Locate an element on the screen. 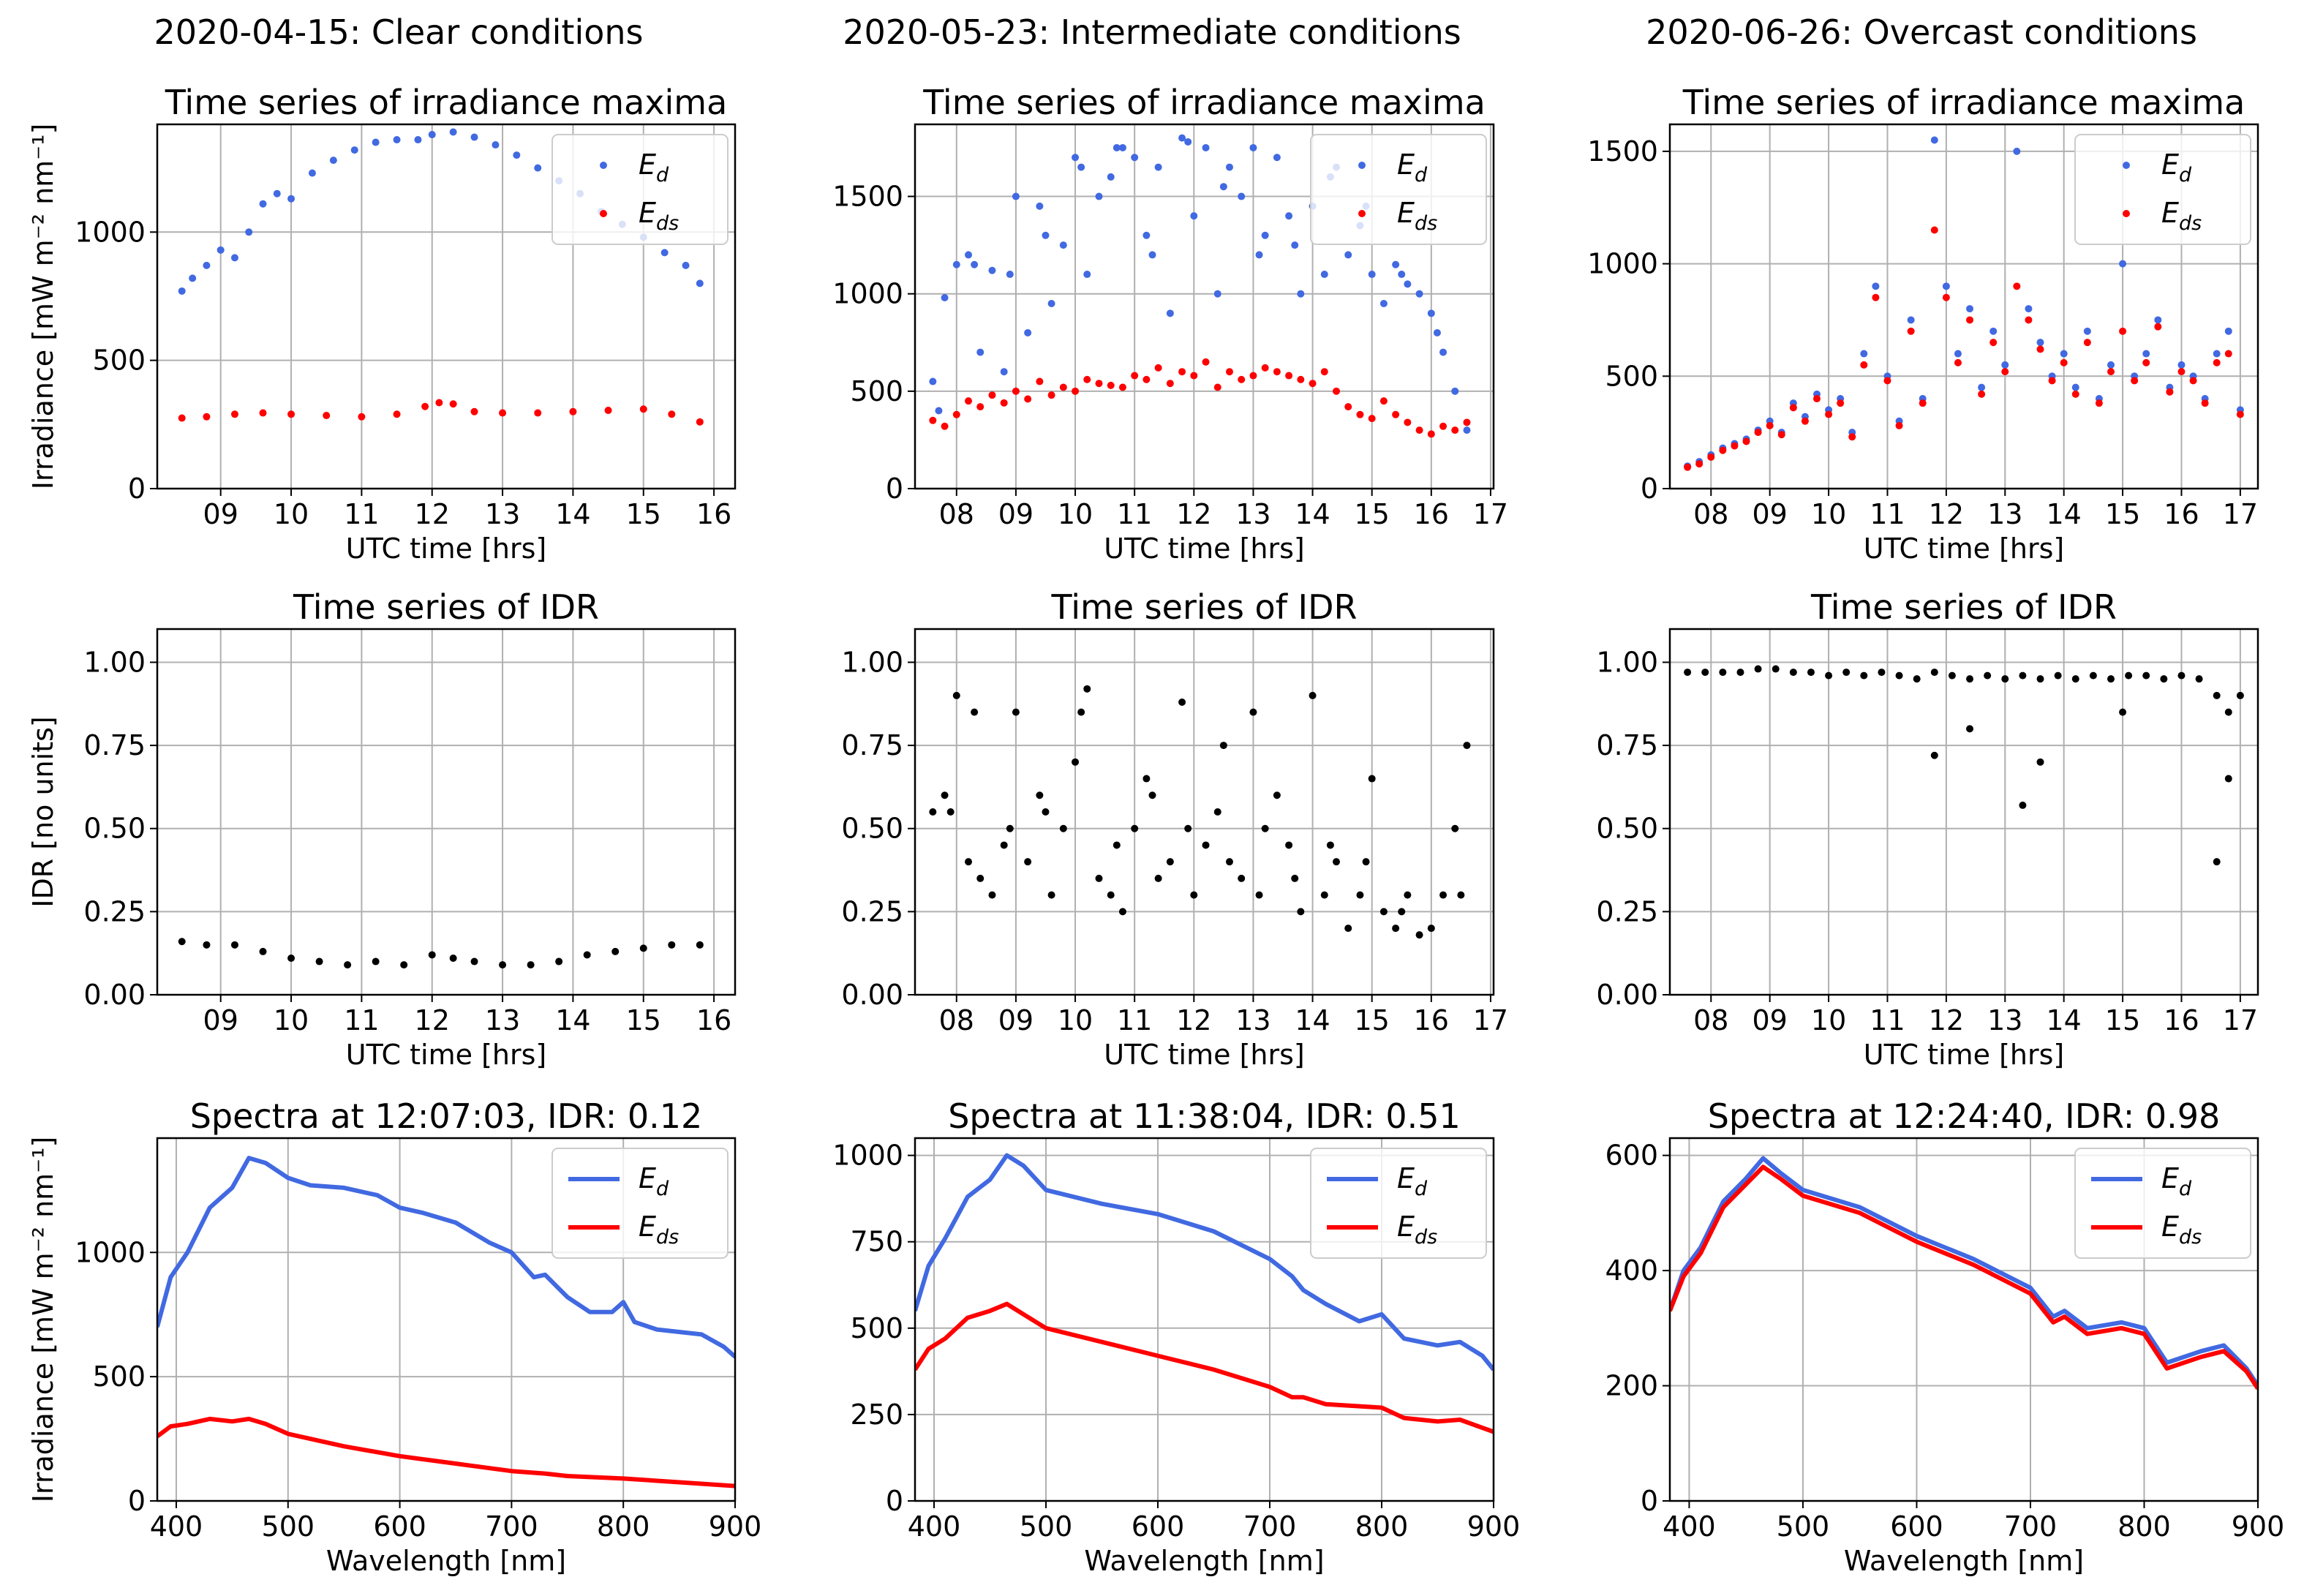  x-tick-label: 500 is located at coordinates (288, 1527).